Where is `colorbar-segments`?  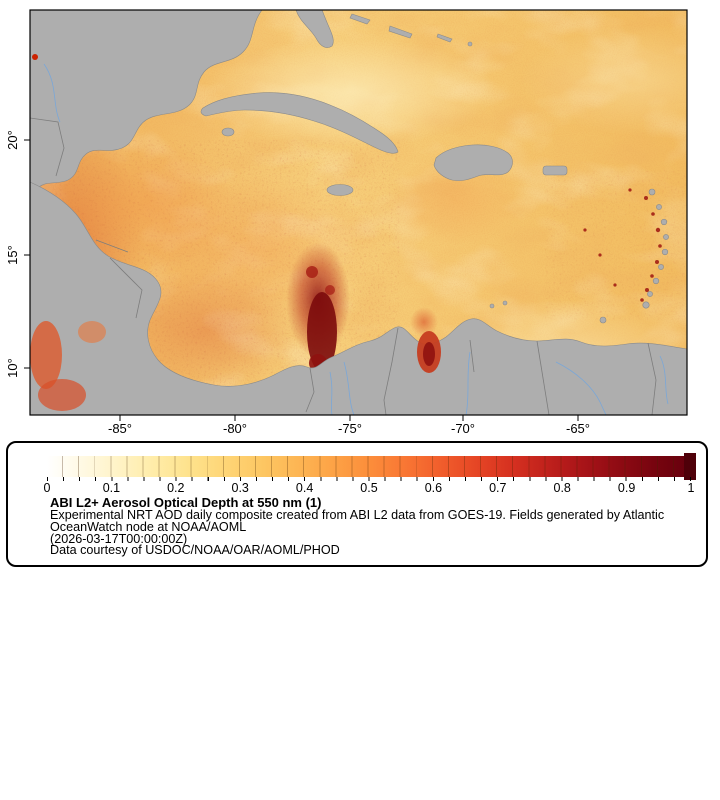 colorbar-segments is located at coordinates (368, 466).